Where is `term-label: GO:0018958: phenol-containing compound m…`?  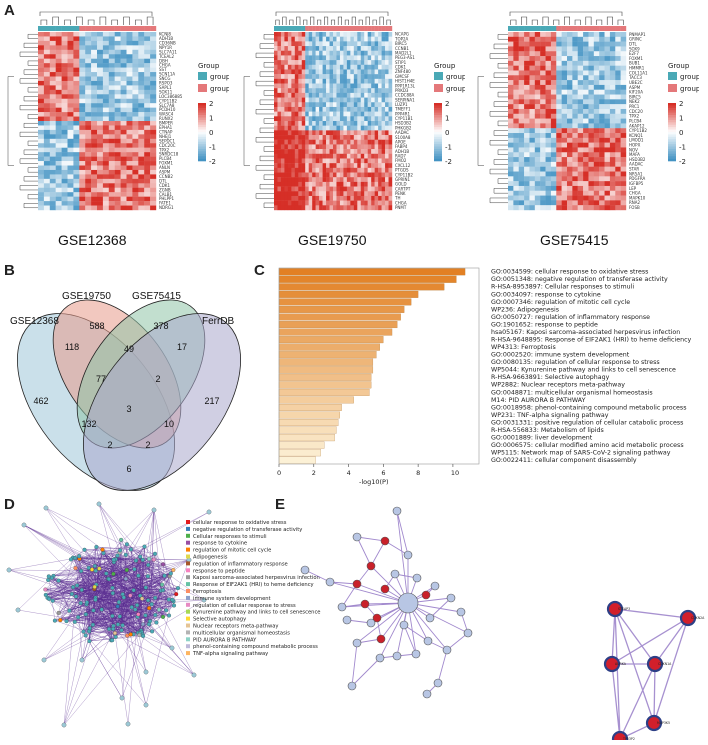
term-label: GO:0018958: phenol-containing compound m… is located at coordinates (588, 407).